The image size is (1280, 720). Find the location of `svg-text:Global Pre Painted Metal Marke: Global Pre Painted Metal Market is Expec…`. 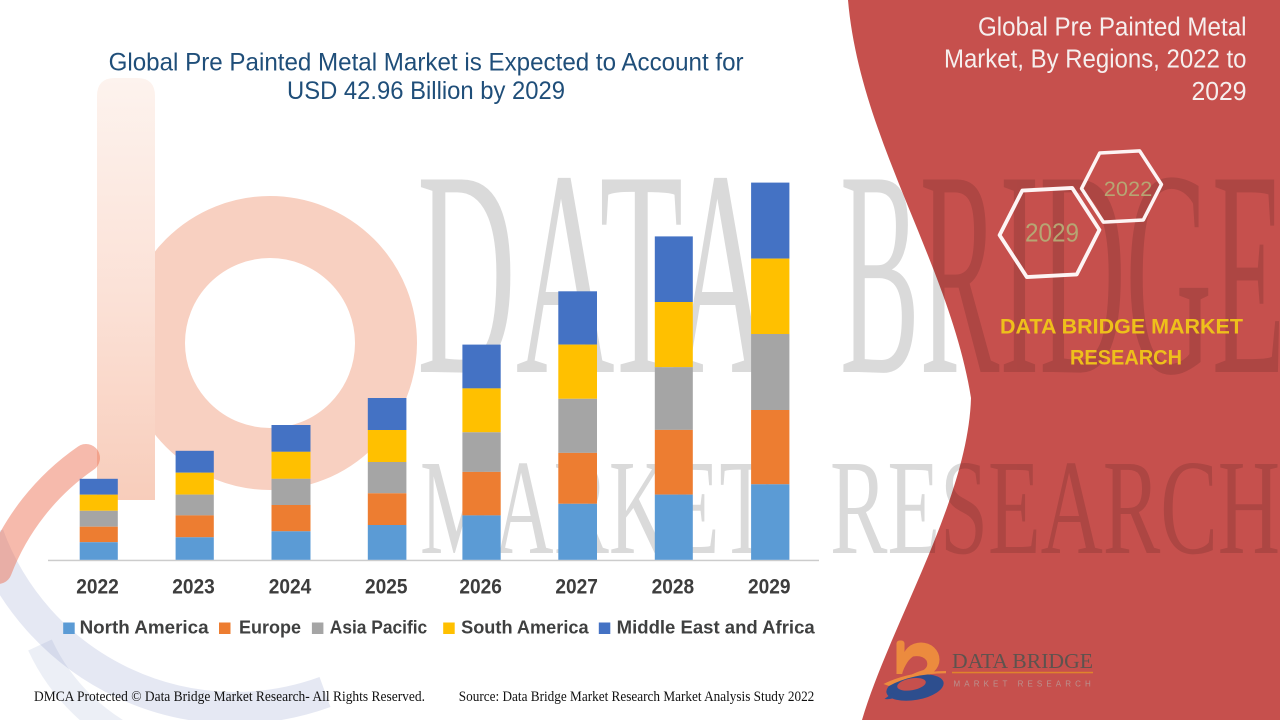

svg-text:Global Pre Painted Metal Marke: Global Pre Painted Metal Market is Expec… is located at coordinates (426, 63).